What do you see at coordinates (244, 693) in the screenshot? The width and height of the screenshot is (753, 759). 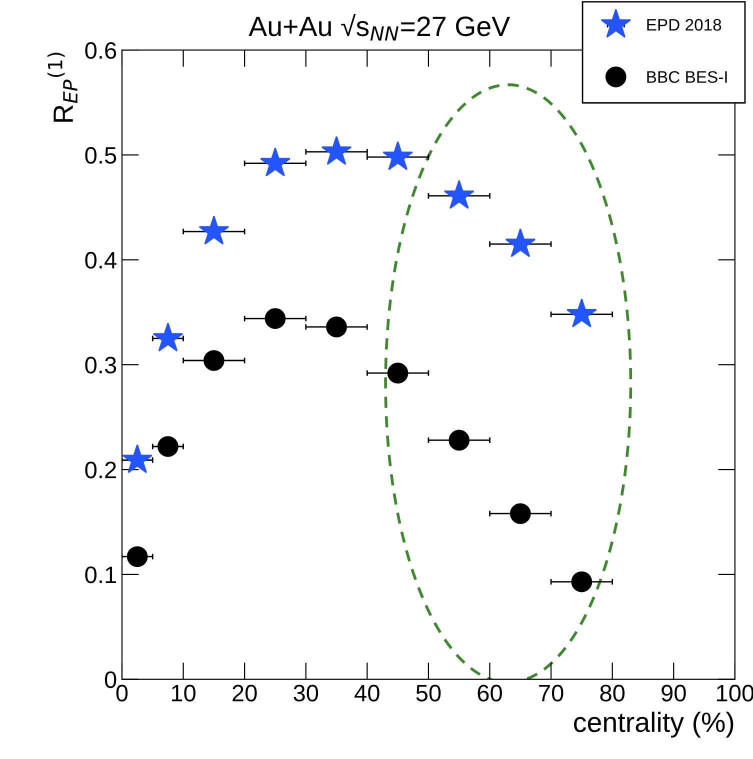 I see `x-tick-label: 20` at bounding box center [244, 693].